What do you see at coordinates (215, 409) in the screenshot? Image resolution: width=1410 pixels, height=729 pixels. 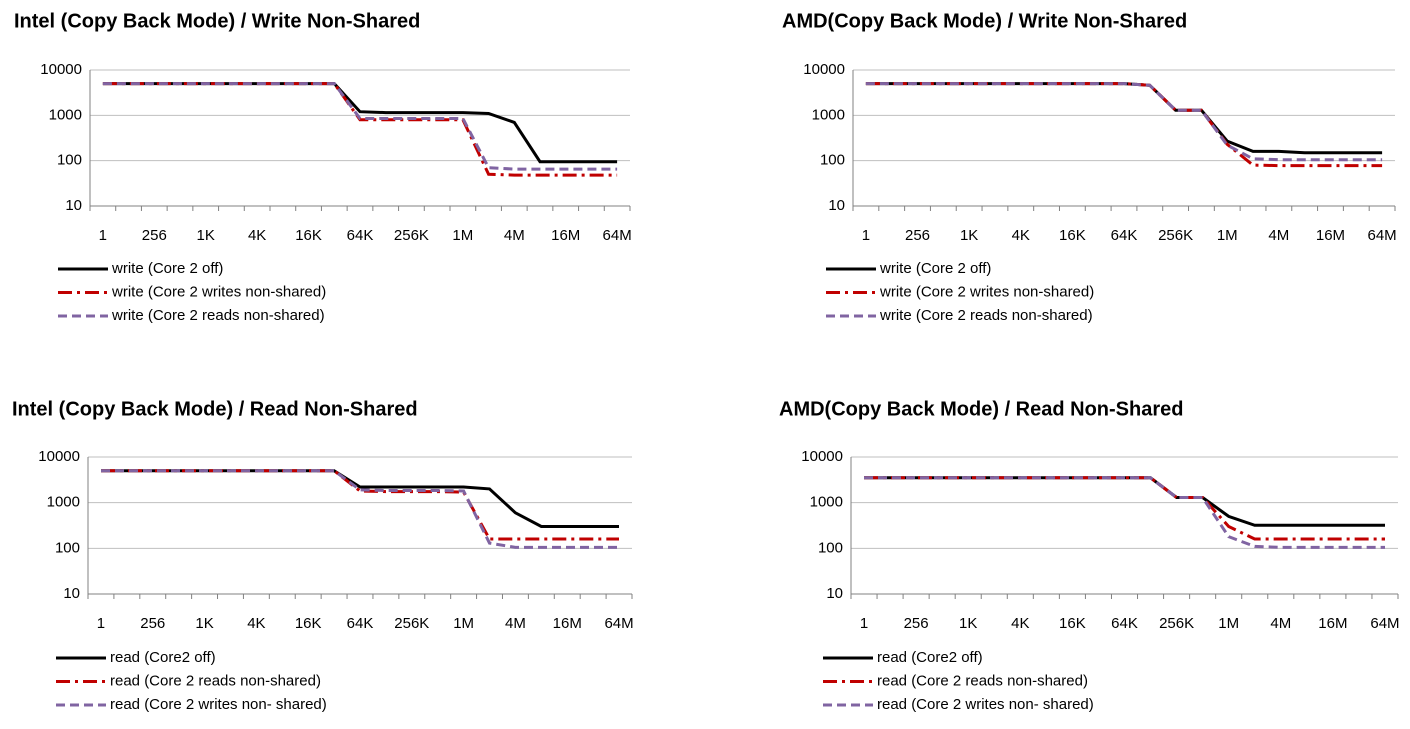 I see `chart-title: Intel (Copy Back Mode) / Read Non-Shared` at bounding box center [215, 409].